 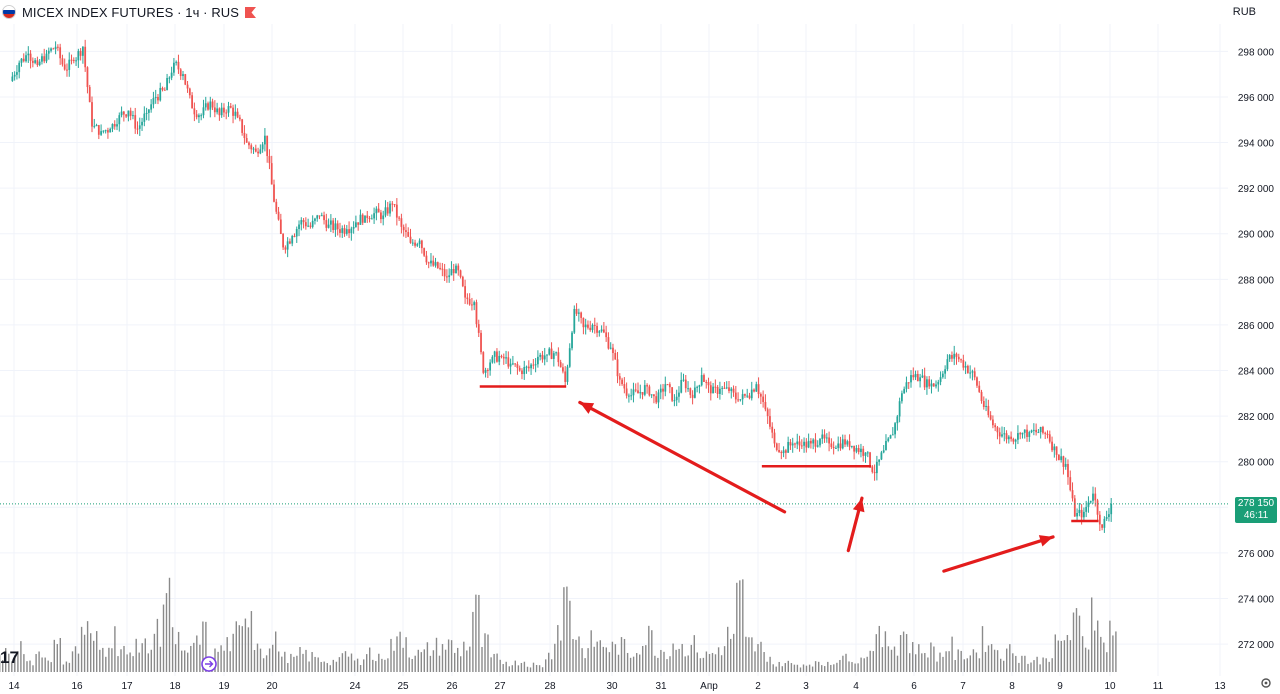 I want to click on x-tick-label: 31, so click(x=661, y=686).